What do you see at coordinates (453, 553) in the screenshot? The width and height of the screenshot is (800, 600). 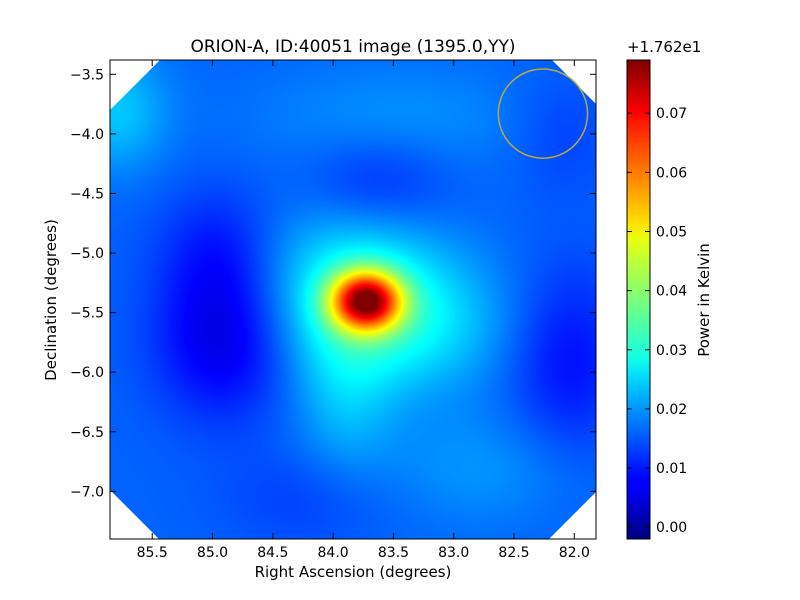 I see `x-tick-label: 83.0` at bounding box center [453, 553].